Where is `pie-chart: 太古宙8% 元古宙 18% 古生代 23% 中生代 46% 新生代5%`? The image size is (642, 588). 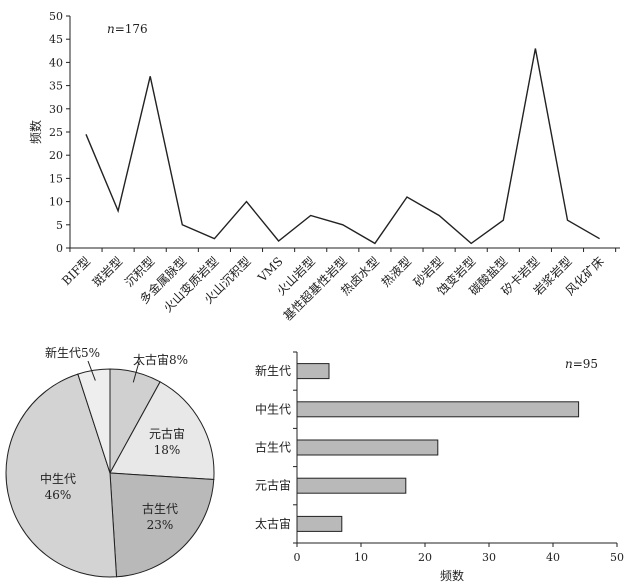
pie-chart: 太古宙8% 元古宙 18% 古生代 23% 中生代 46% 新生代5% is located at coordinates (110, 461).